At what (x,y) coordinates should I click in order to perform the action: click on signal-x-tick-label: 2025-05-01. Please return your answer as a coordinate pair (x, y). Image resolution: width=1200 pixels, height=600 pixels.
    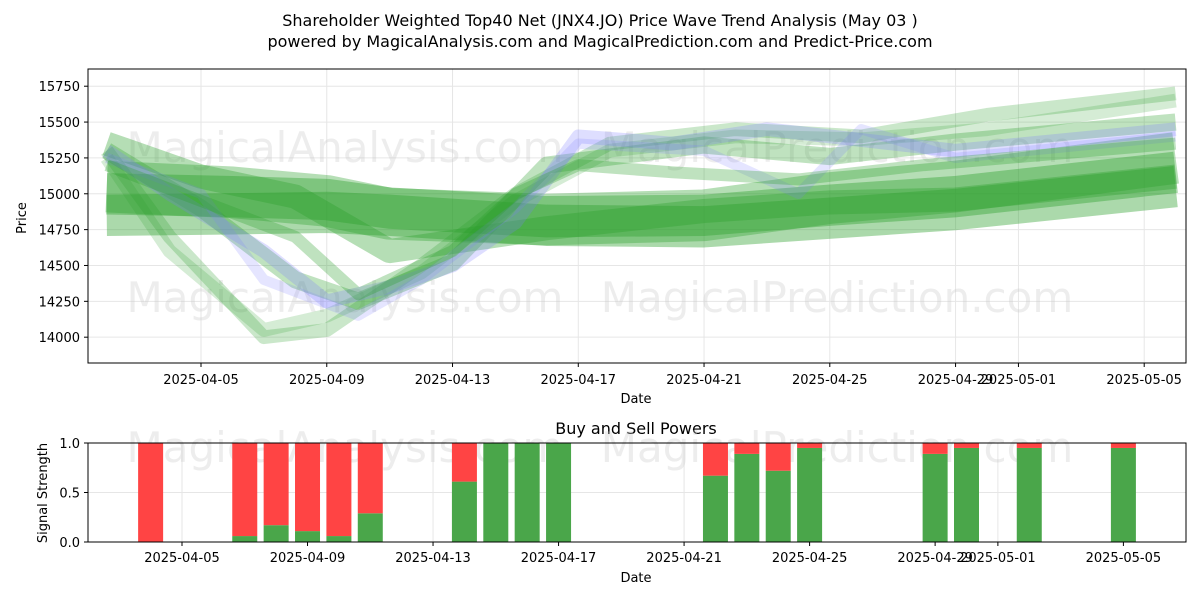
    Looking at the image, I should click on (998, 558).